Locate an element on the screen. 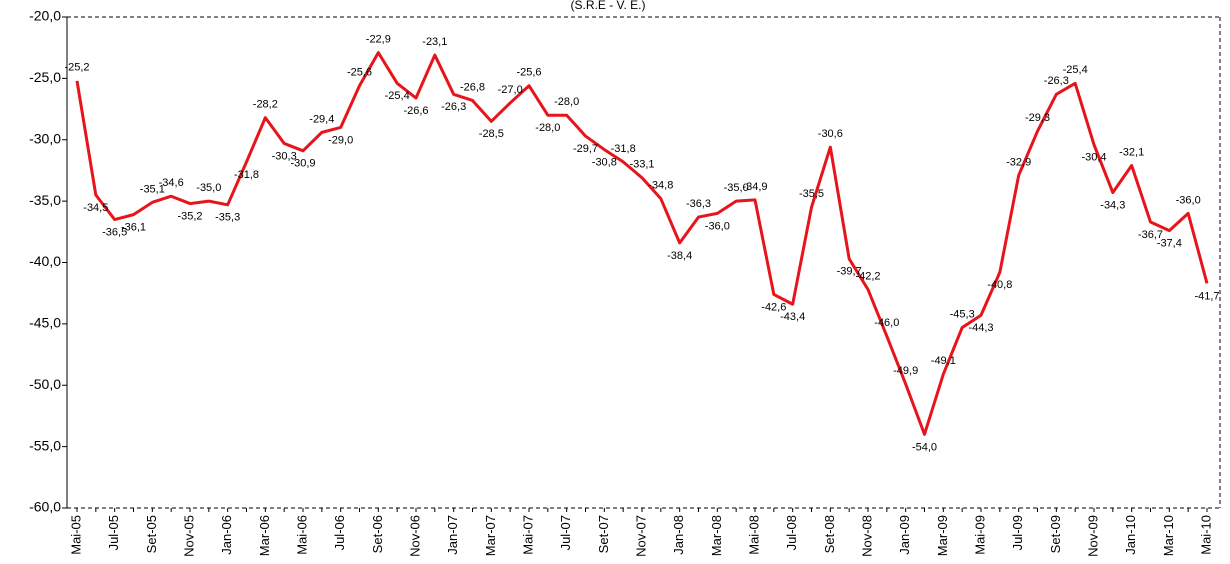 The image size is (1230, 564). data-label: -49,1 is located at coordinates (943, 361).